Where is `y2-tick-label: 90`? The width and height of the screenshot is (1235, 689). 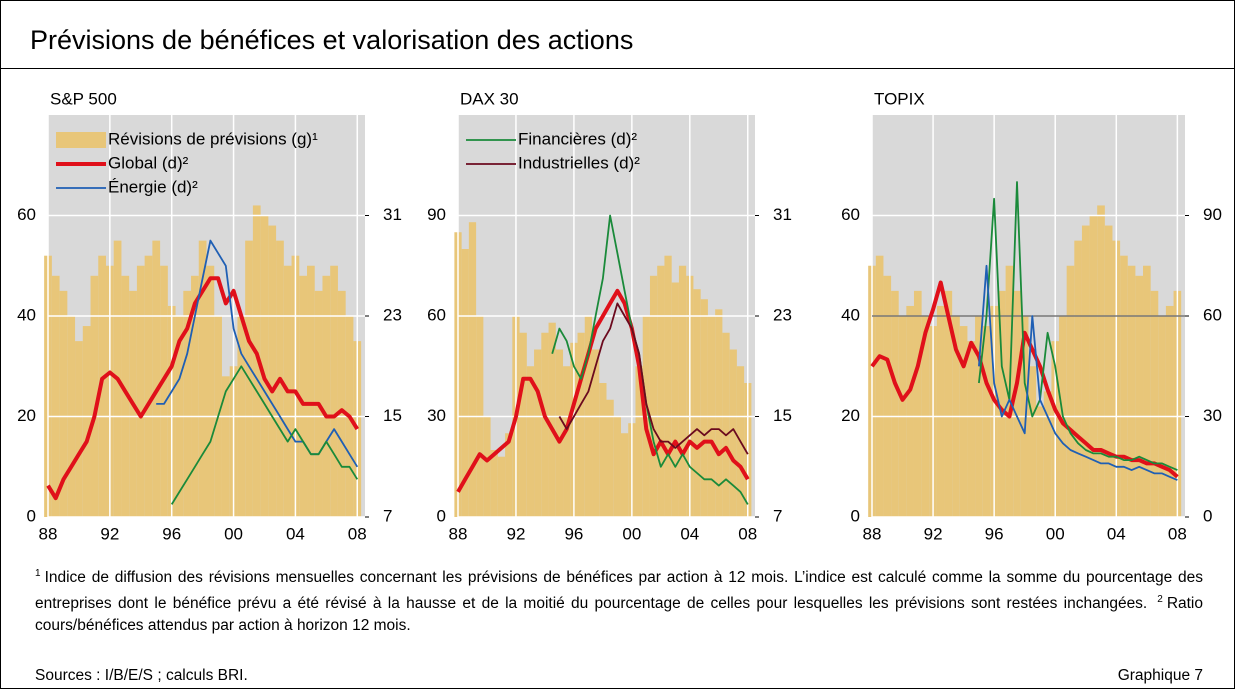 y2-tick-label: 90 is located at coordinates (1212, 214).